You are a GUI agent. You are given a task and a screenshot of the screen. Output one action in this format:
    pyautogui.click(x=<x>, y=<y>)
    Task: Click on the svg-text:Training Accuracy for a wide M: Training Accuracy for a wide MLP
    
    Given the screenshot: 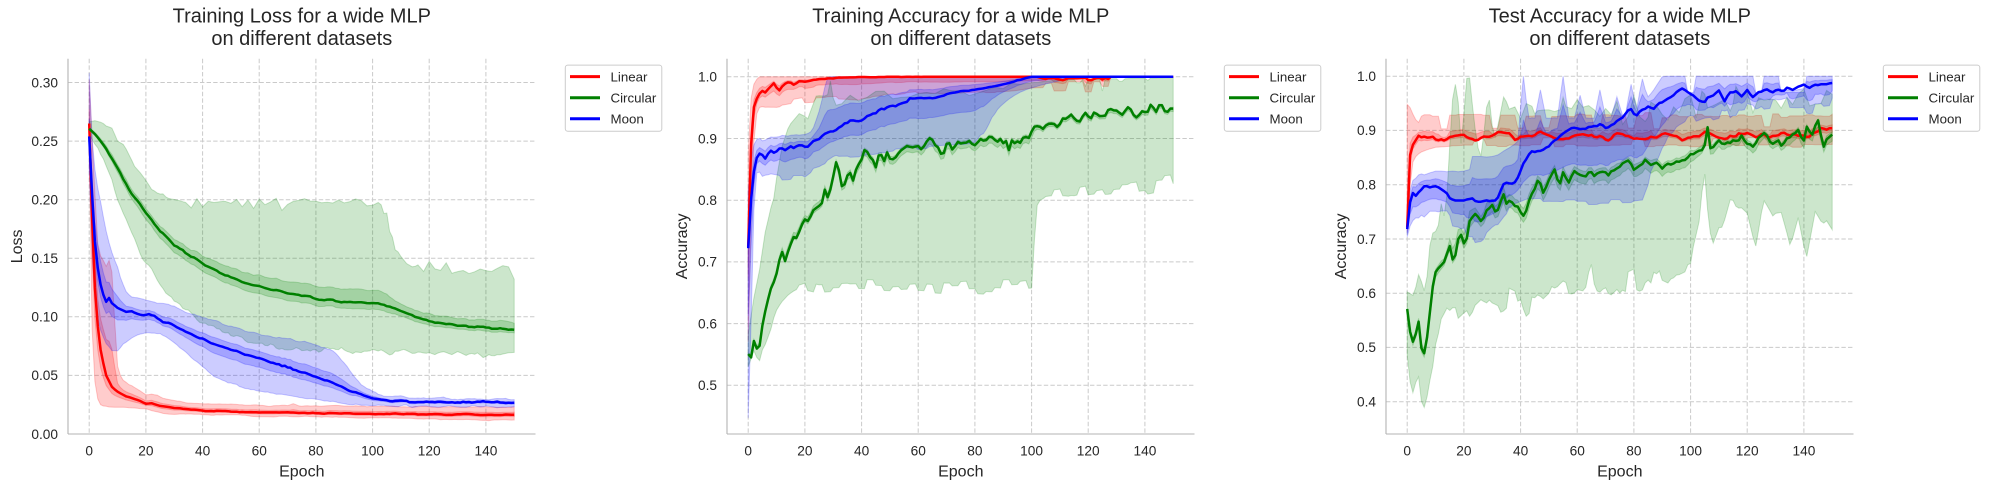 What is the action you would take?
    pyautogui.click(x=960, y=17)
    